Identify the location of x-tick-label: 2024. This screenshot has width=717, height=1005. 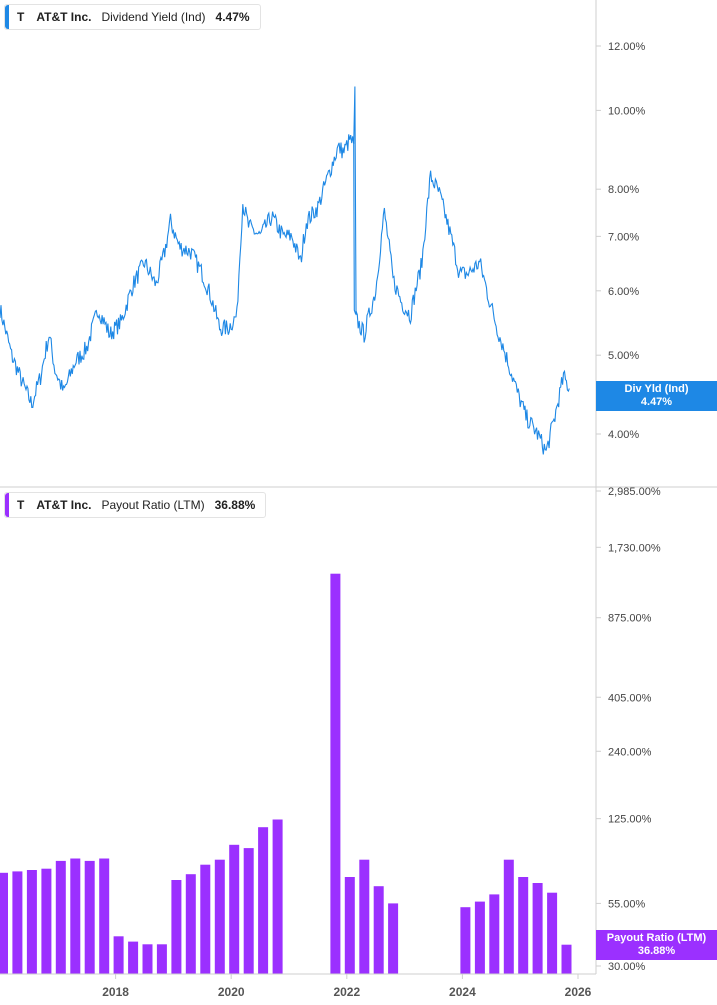
(462, 992).